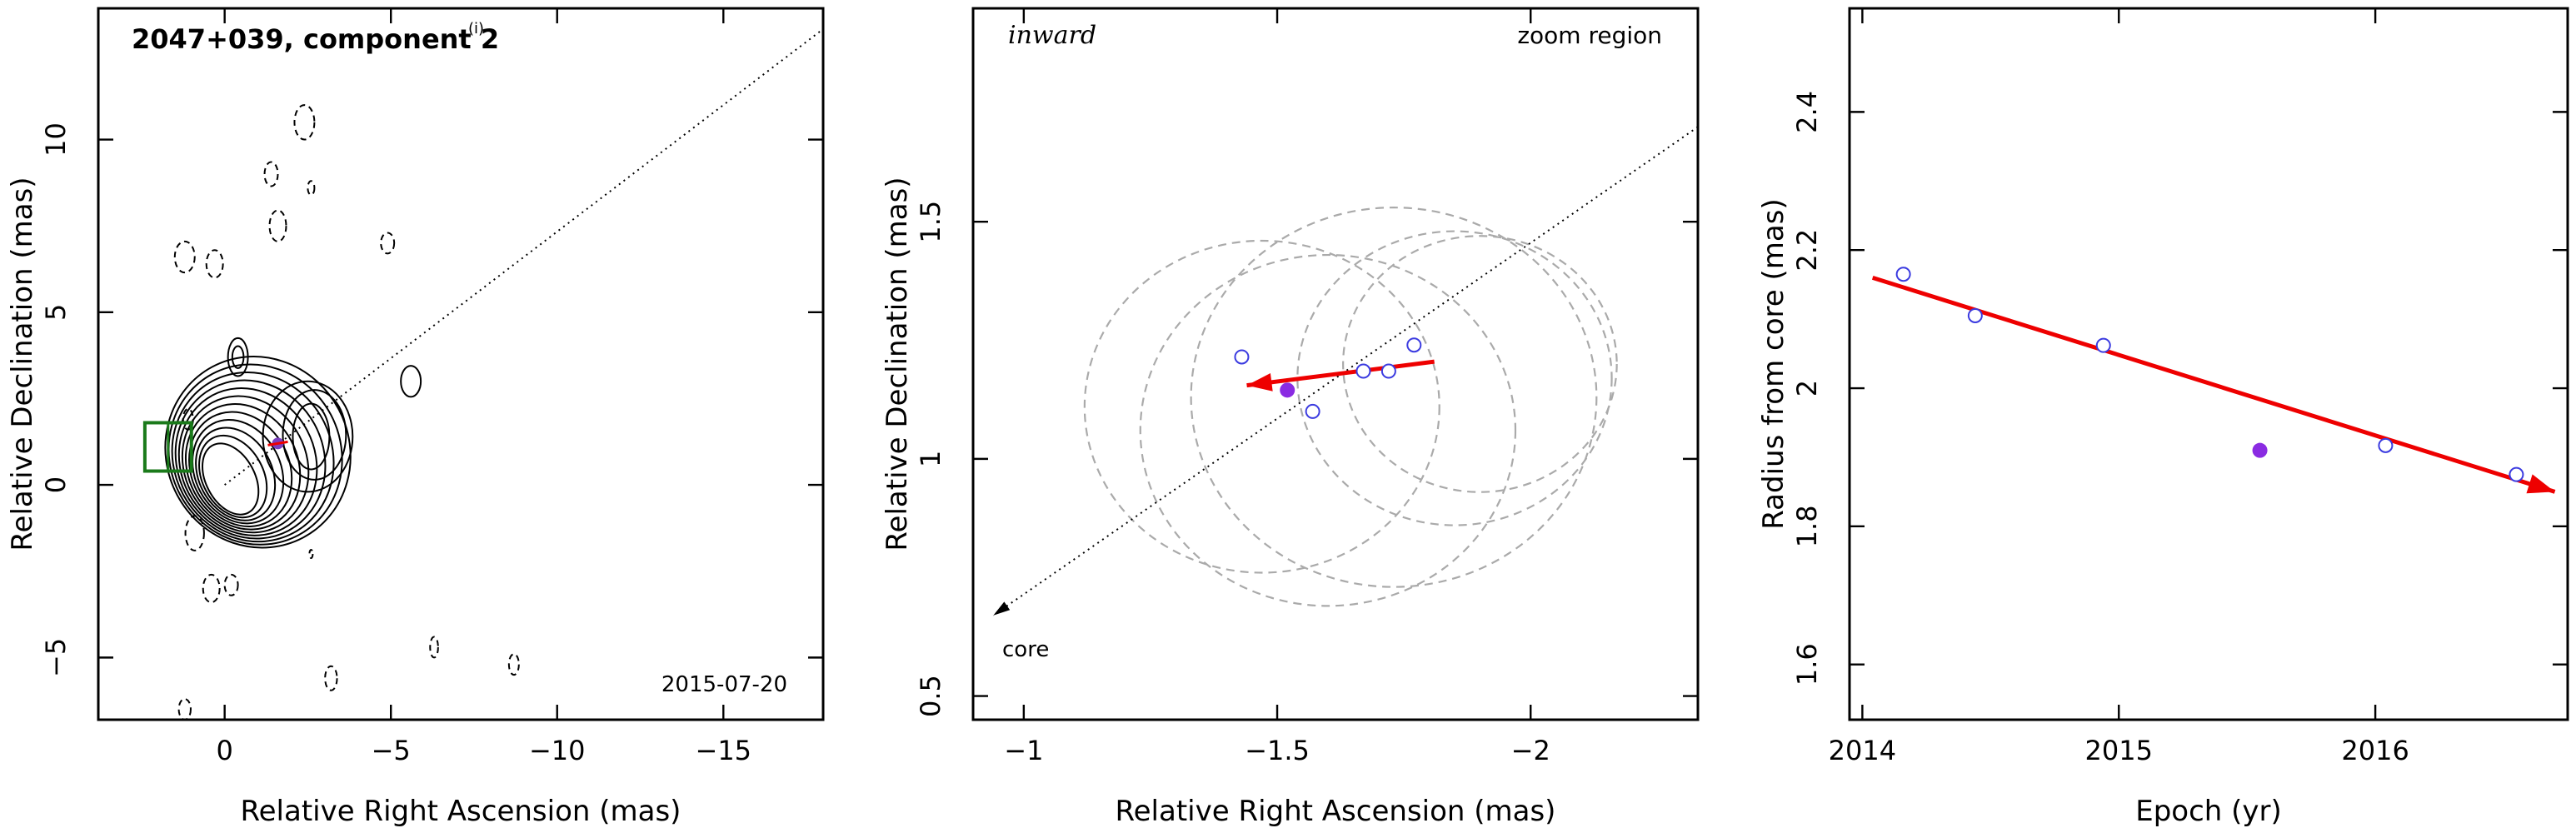 The height and width of the screenshot is (833, 2576). Describe the element at coordinates (315, 39) in the screenshot. I see `contour-map-title: 2047+039, component 2` at that location.